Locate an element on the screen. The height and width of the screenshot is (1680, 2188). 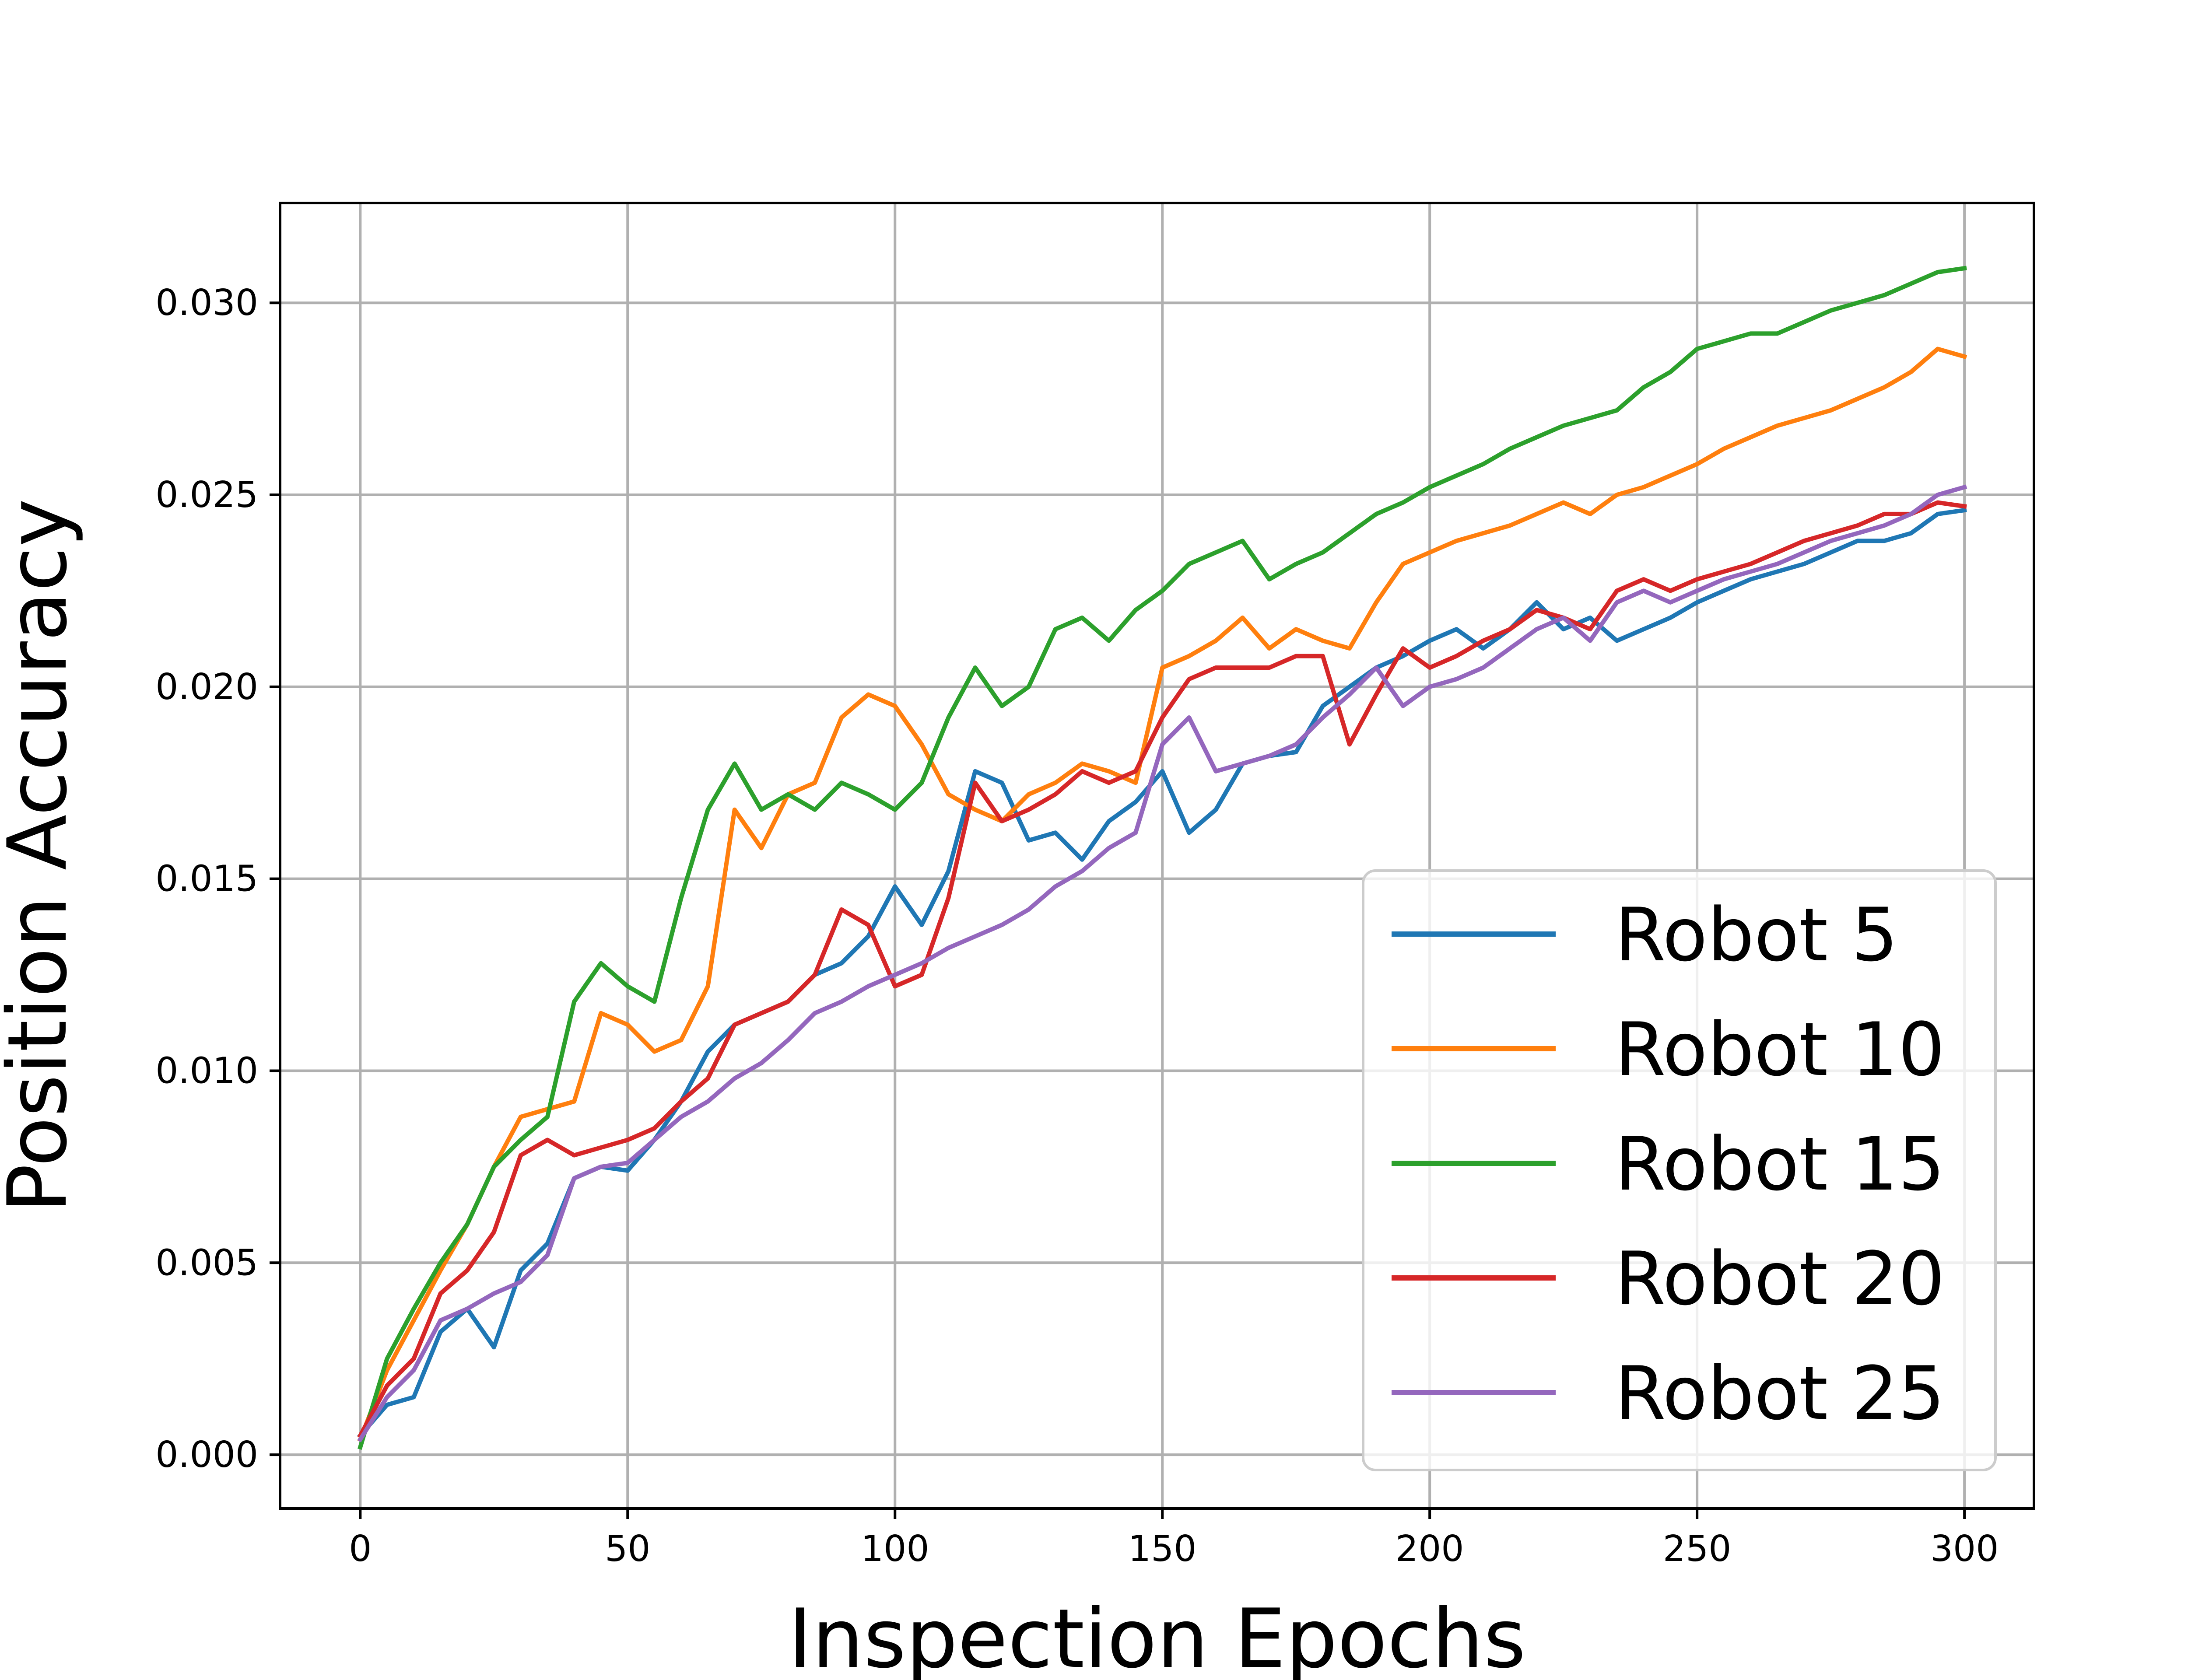
y-tick-label: 0.025 is located at coordinates (207, 495).